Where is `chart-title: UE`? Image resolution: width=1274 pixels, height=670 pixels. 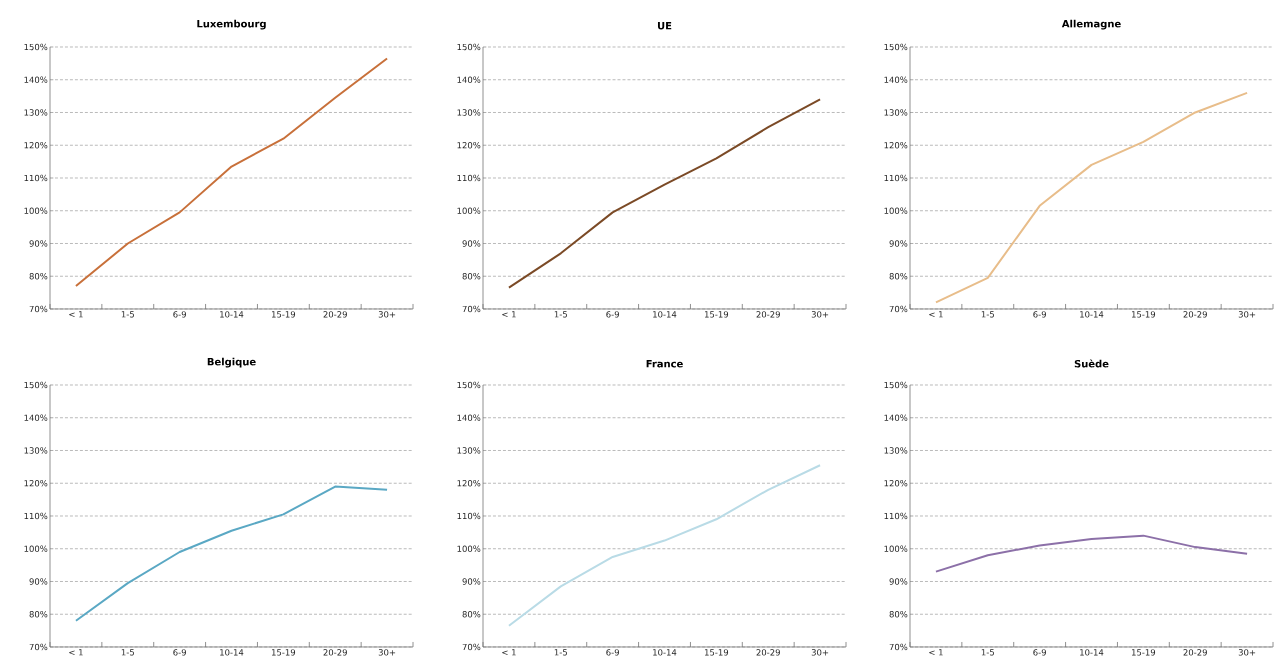 chart-title: UE is located at coordinates (664, 26).